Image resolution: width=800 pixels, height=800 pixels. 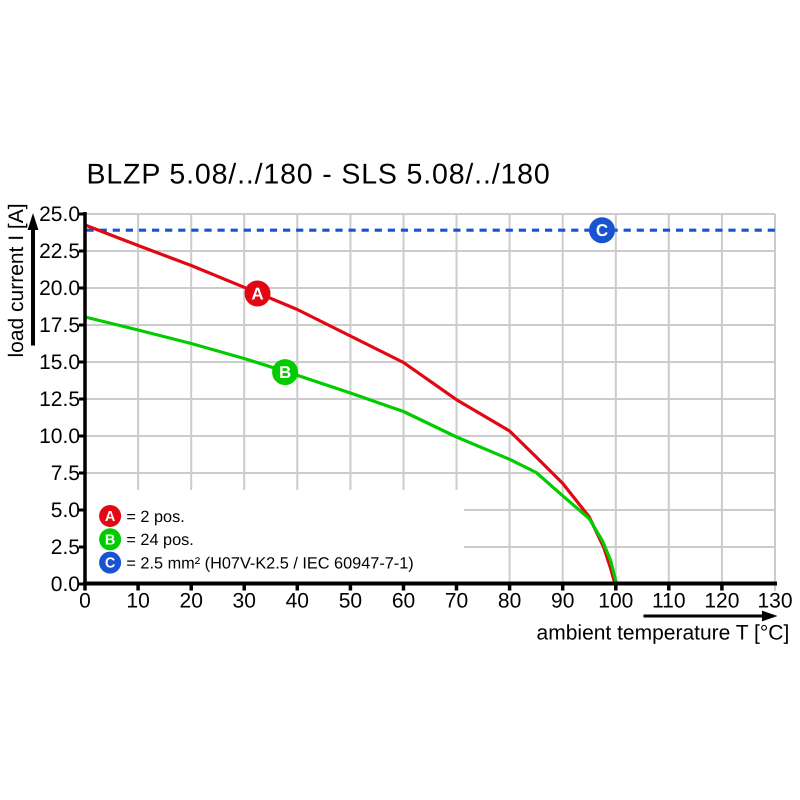 What do you see at coordinates (59, 325) in the screenshot?
I see `svg-text: 17.5` at bounding box center [59, 325].